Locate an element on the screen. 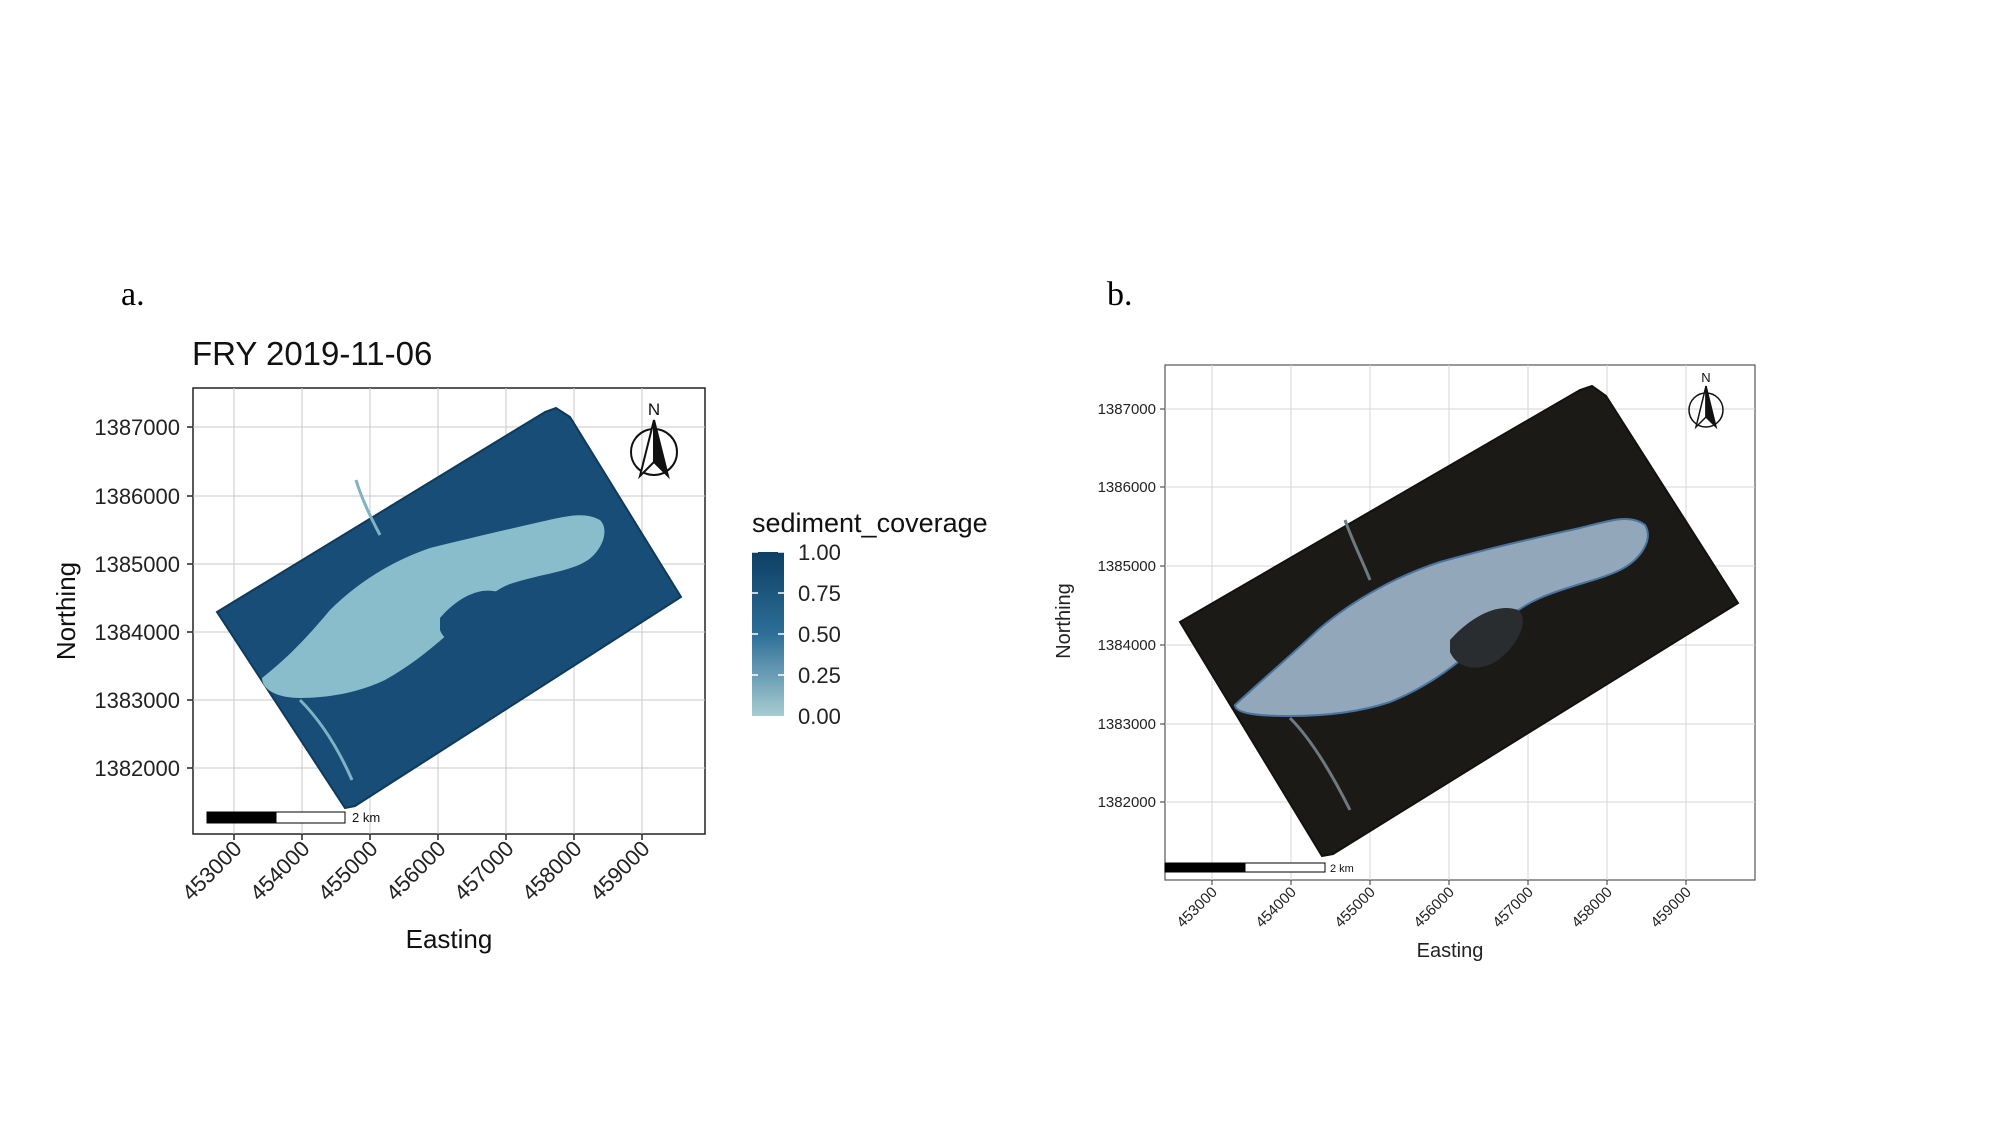 The image size is (2000, 1125). legend-label: 0.25 is located at coordinates (819, 675).